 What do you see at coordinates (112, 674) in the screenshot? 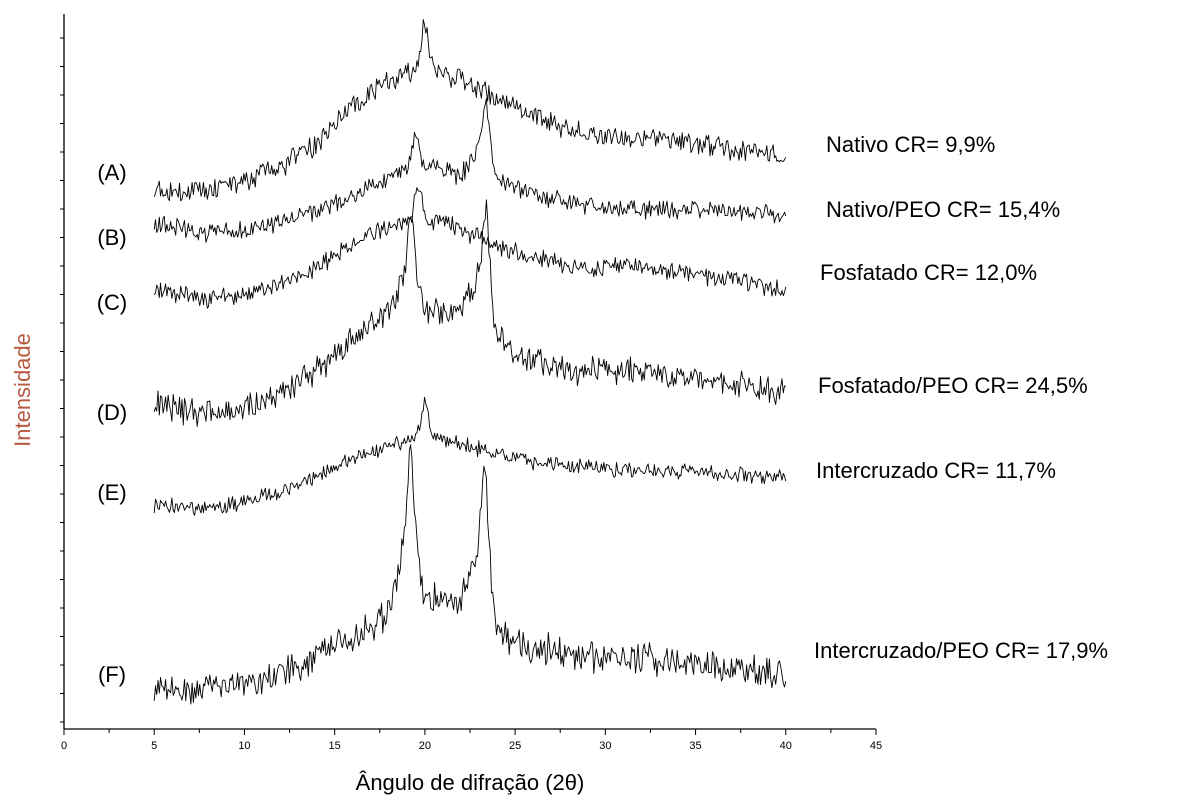
I see `series-letter-label: (F)` at bounding box center [112, 674].